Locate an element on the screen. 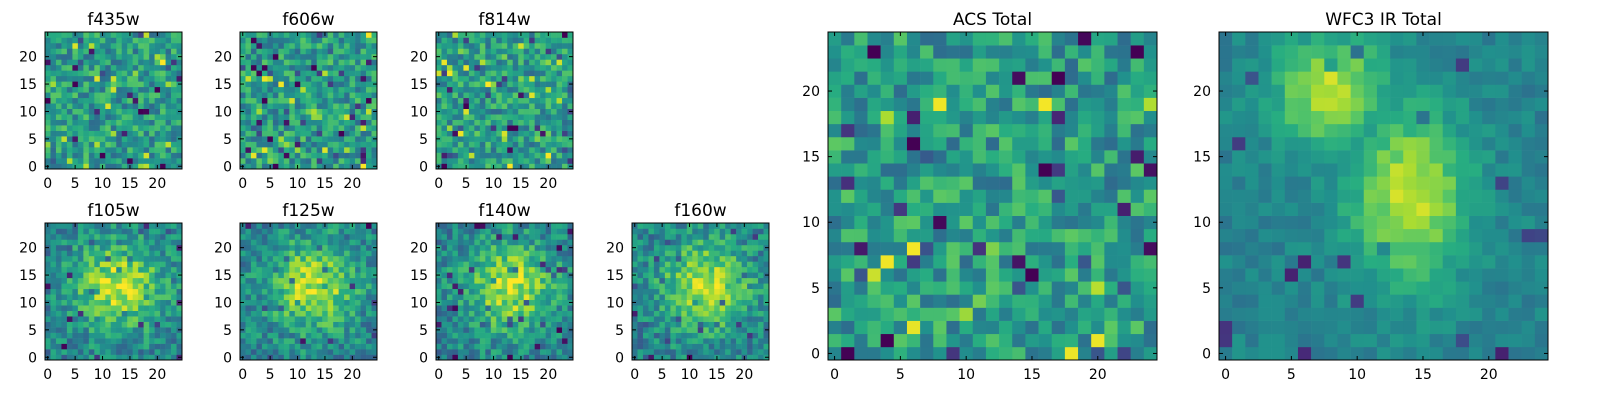 The height and width of the screenshot is (400, 1600). y-tick-label: 10 is located at coordinates (28, 112).